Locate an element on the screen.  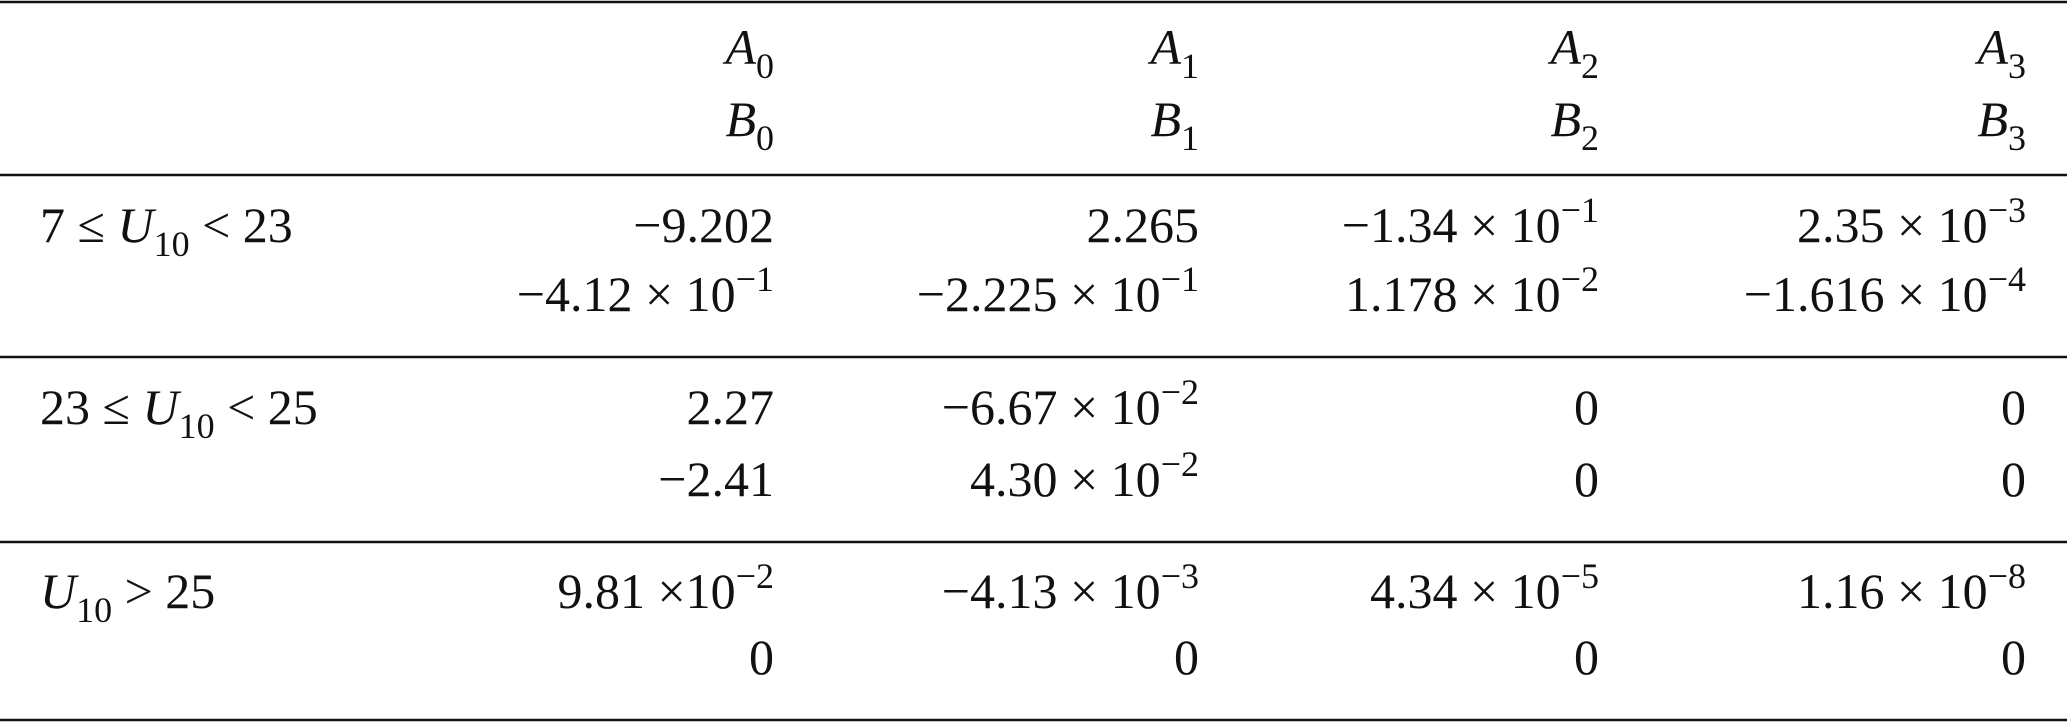
cell-value: 2.35 × 10⁻³ is located at coordinates (1911, 221).